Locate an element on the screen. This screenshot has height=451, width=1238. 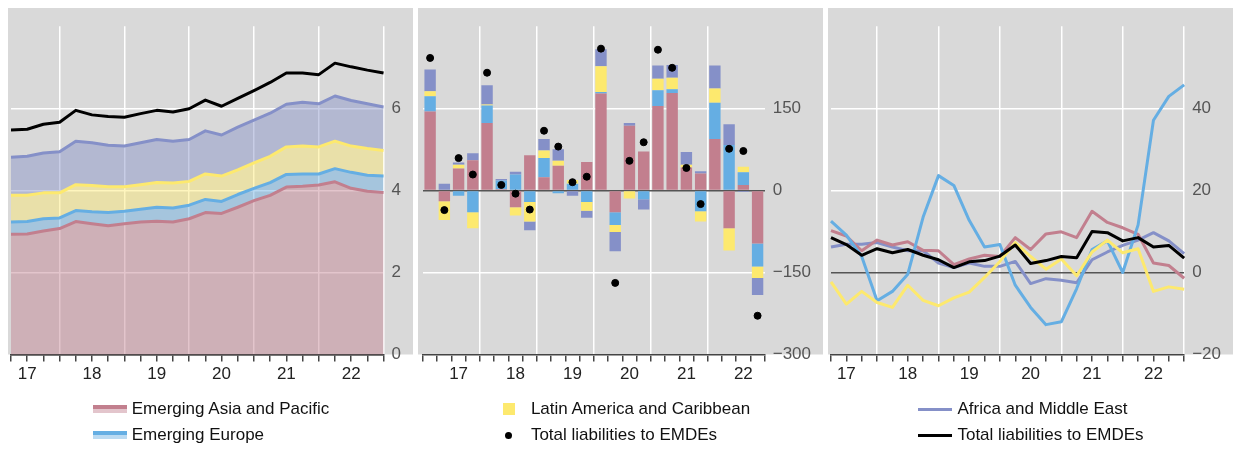
legend-label: Africa and Middle East is located at coordinates (1042, 409).